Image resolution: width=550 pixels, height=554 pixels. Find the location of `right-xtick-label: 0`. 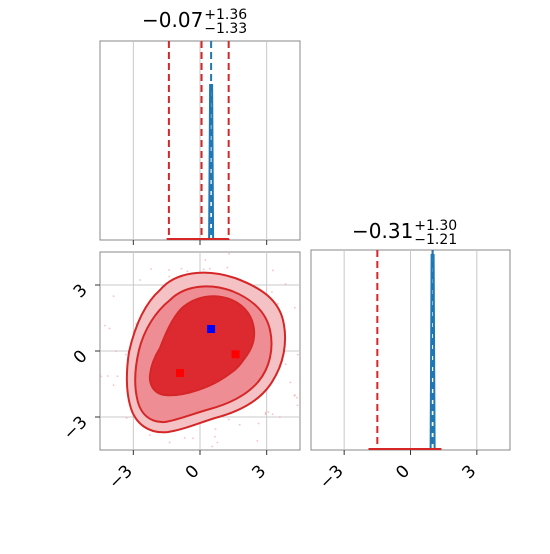

right-xtick-label: 0 is located at coordinates (403, 472).